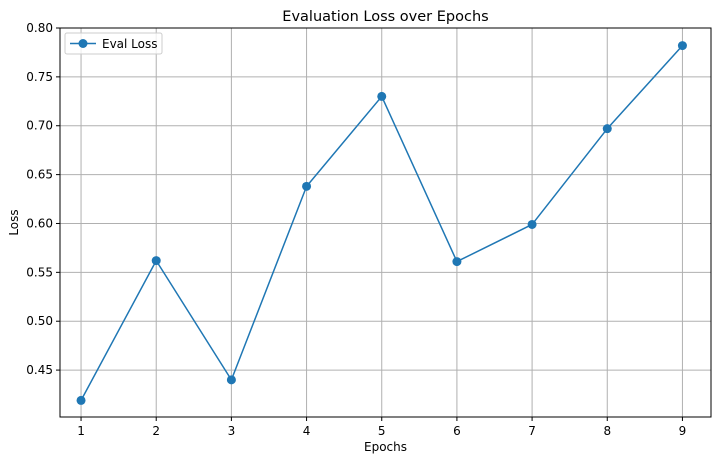 Image resolution: width=721 pixels, height=461 pixels. I want to click on chart-title: Evaluation Loss over Epochs, so click(385, 17).